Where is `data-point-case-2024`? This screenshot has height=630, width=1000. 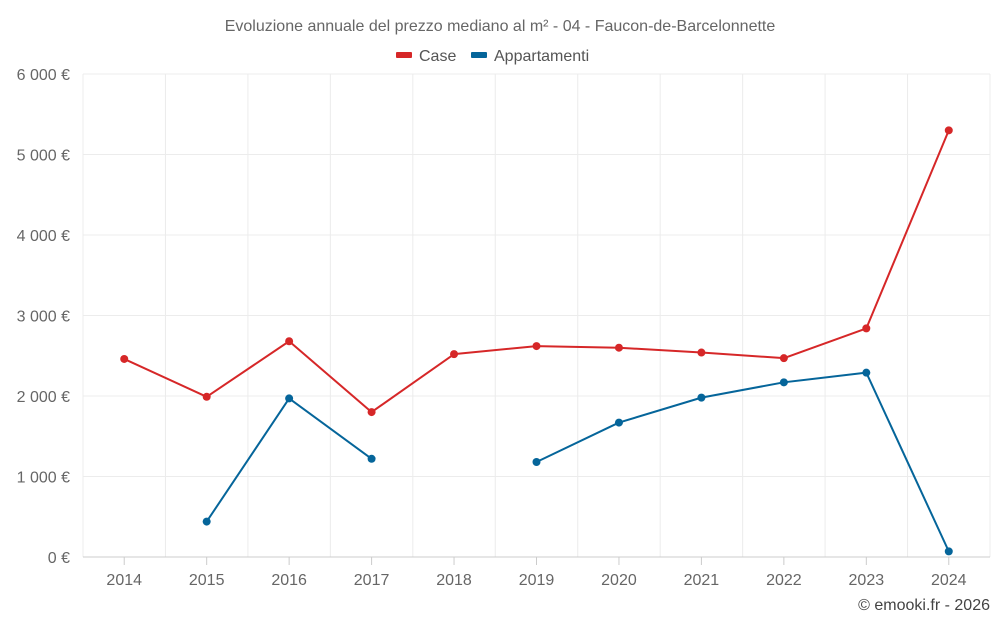 data-point-case-2024 is located at coordinates (948, 130).